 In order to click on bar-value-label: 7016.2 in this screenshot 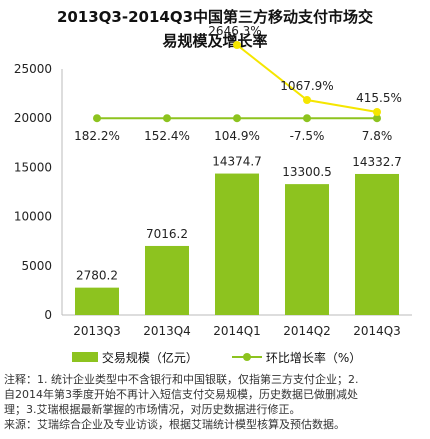, I will do `click(167, 234)`.